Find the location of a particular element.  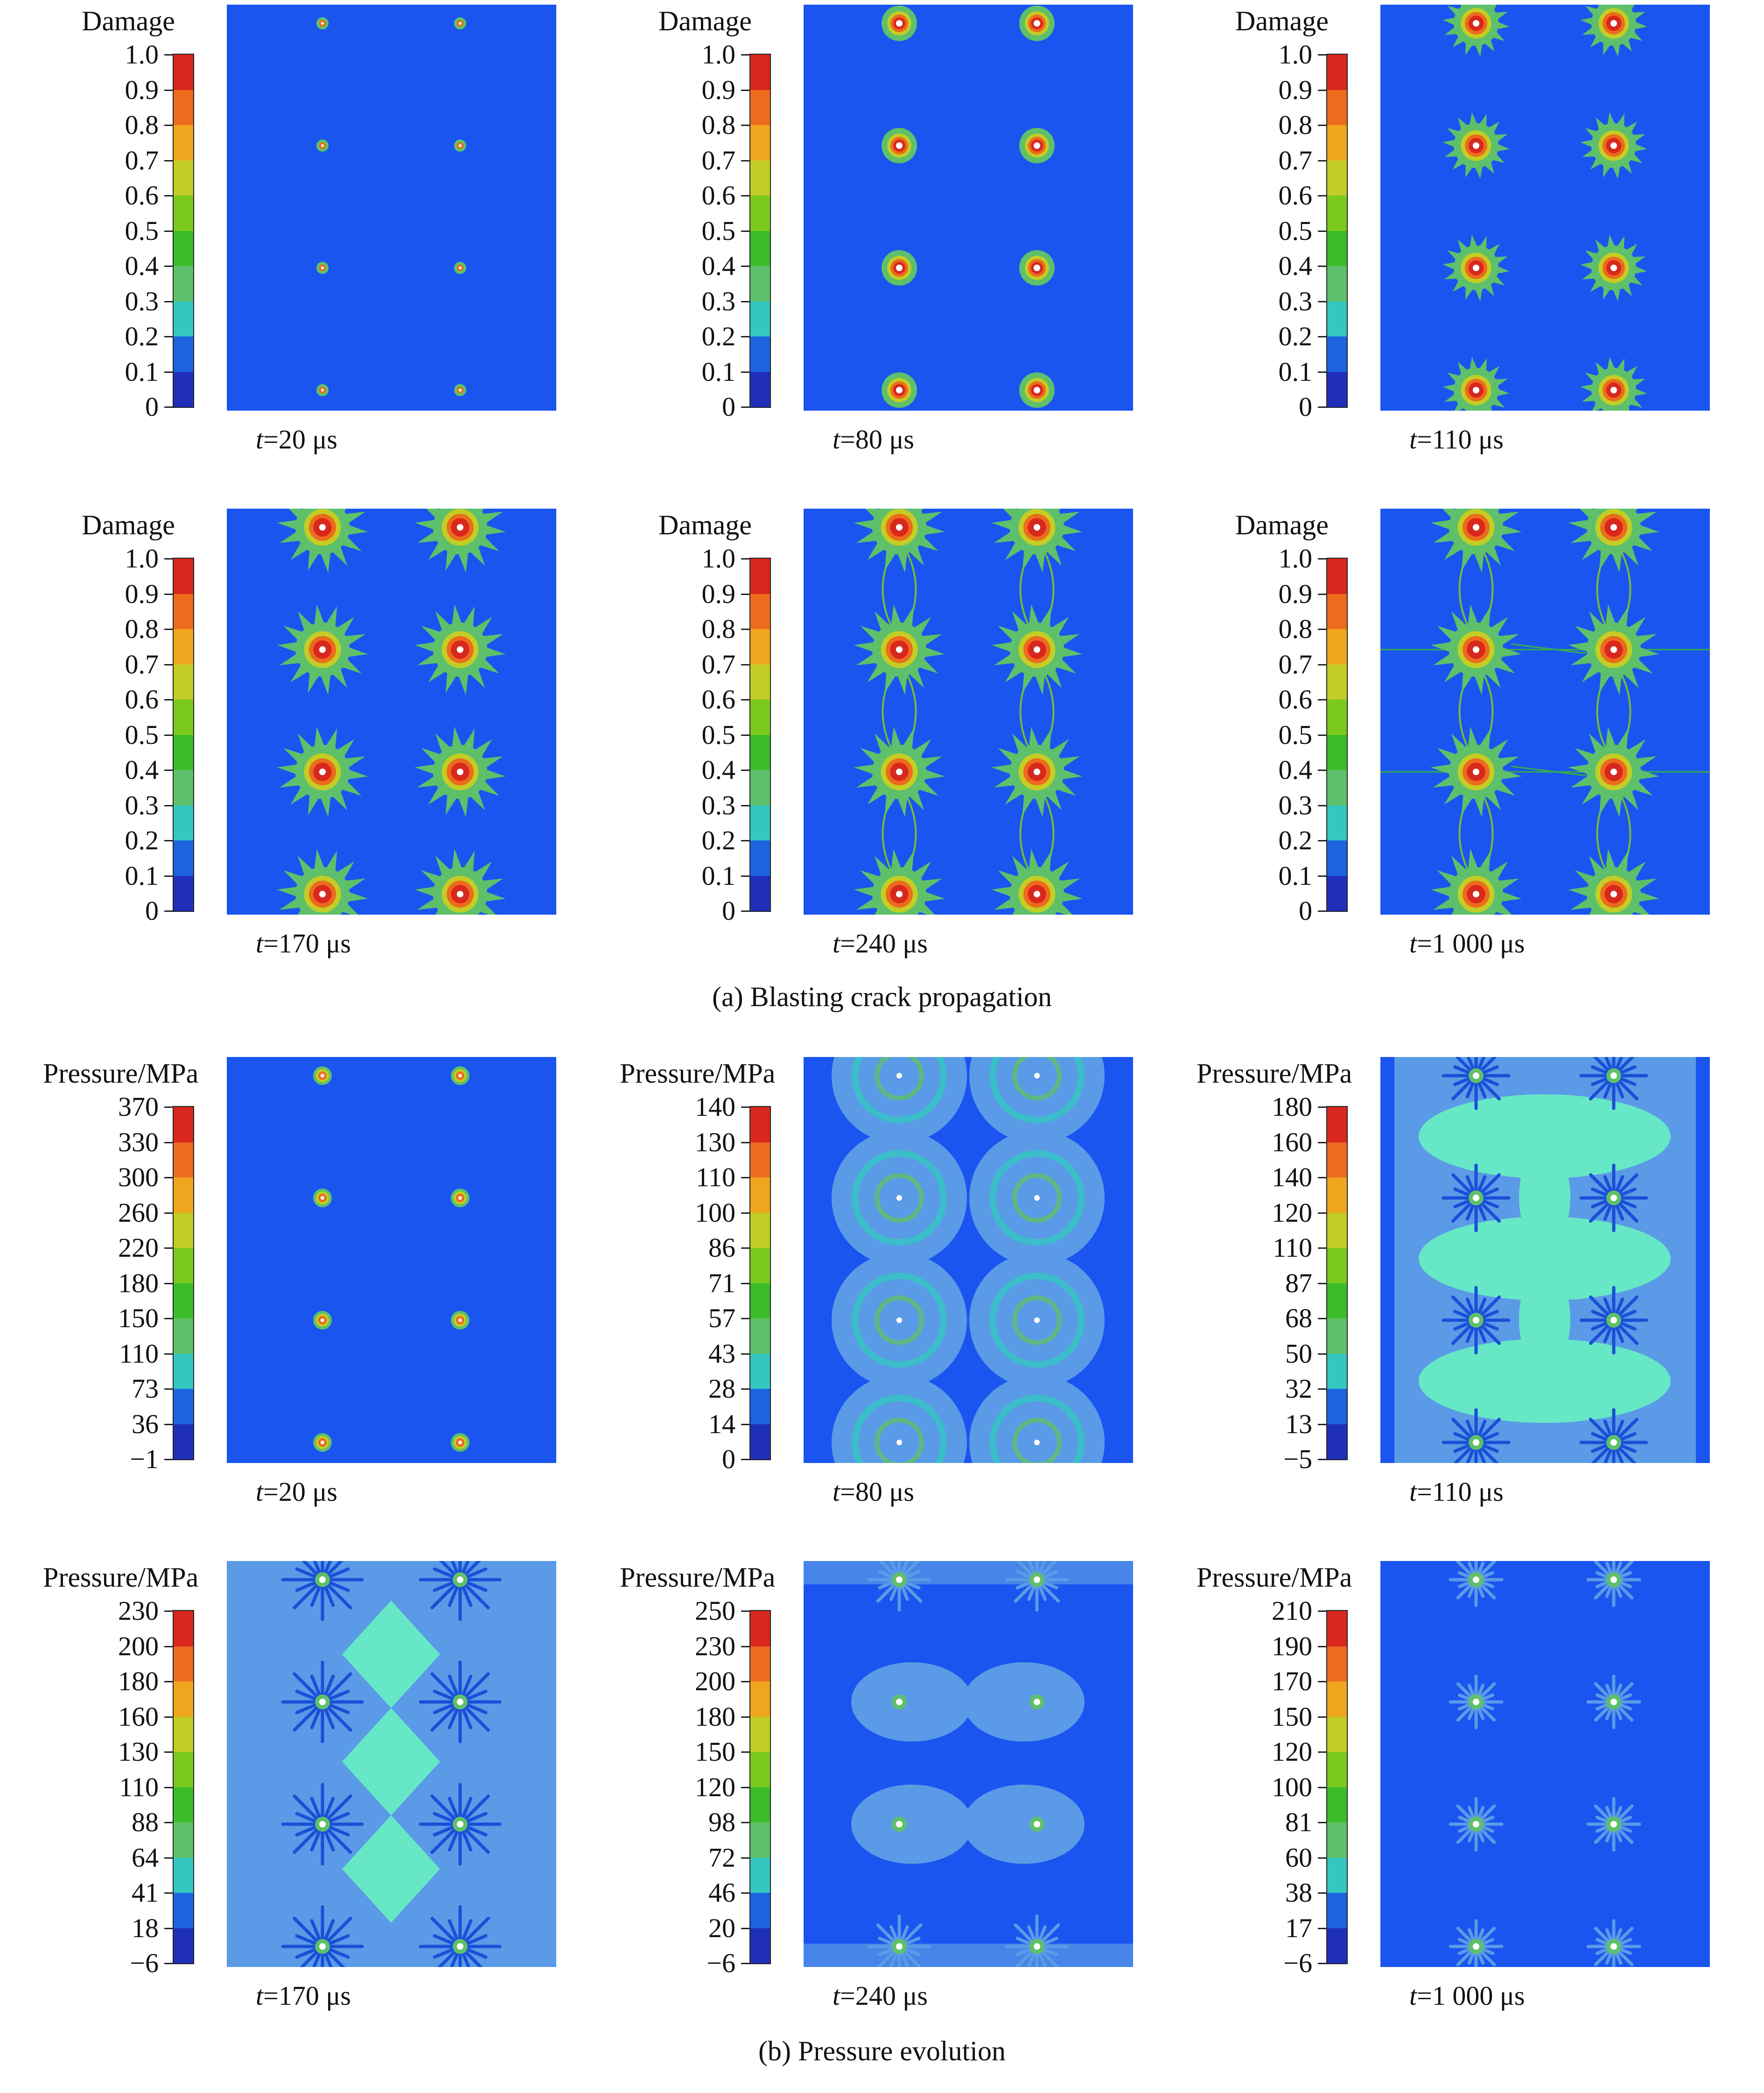

time-value: =80 μs is located at coordinates (877, 1492).